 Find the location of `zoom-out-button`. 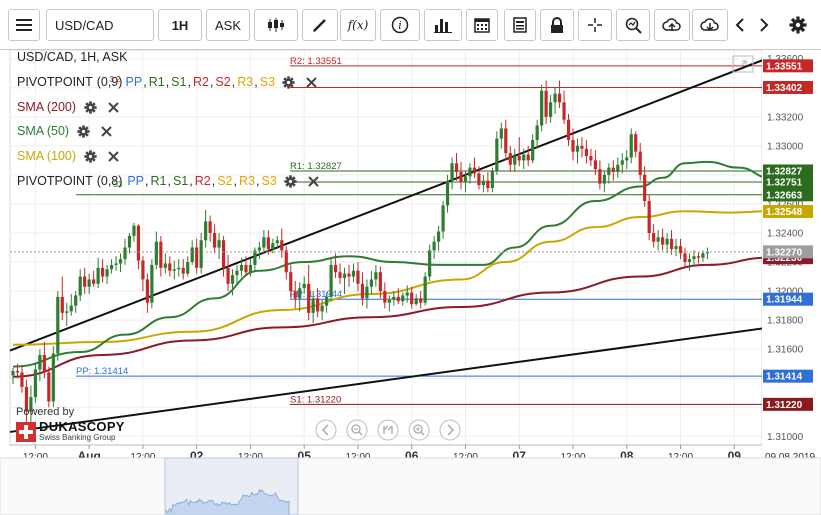

zoom-out-button is located at coordinates (357, 430).